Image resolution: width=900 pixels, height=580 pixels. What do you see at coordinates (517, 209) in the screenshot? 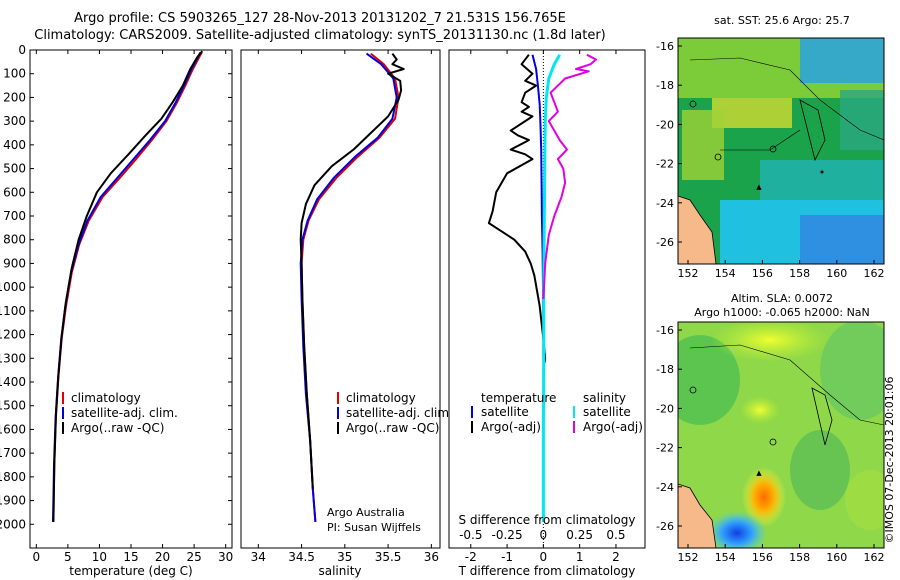
I see `series-line-t-argo-adj-` at bounding box center [517, 209].